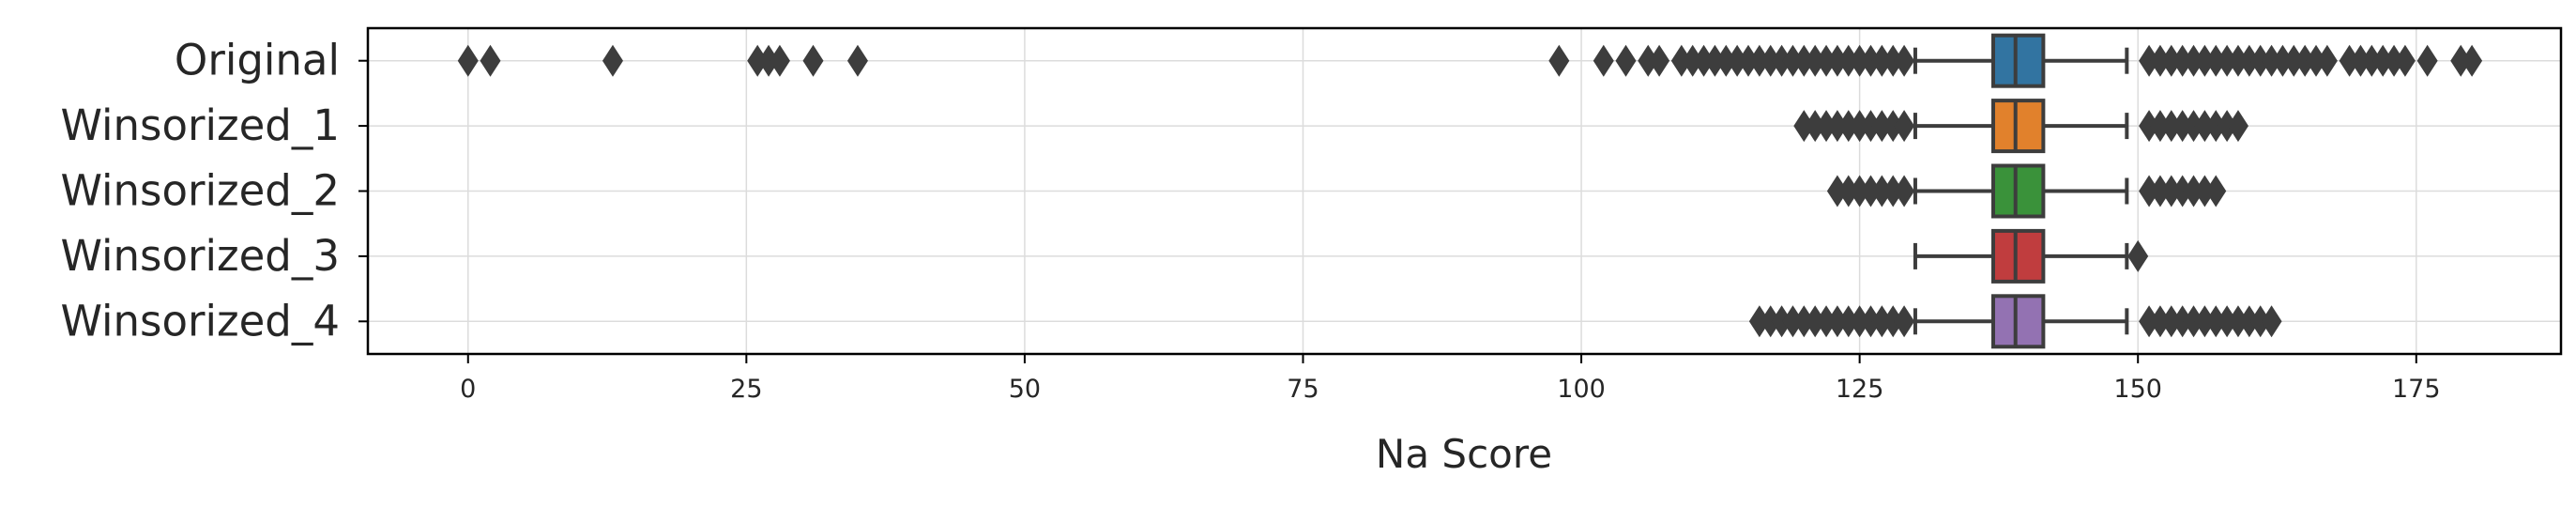  I want to click on x-tick-label: 0, so click(468, 390).